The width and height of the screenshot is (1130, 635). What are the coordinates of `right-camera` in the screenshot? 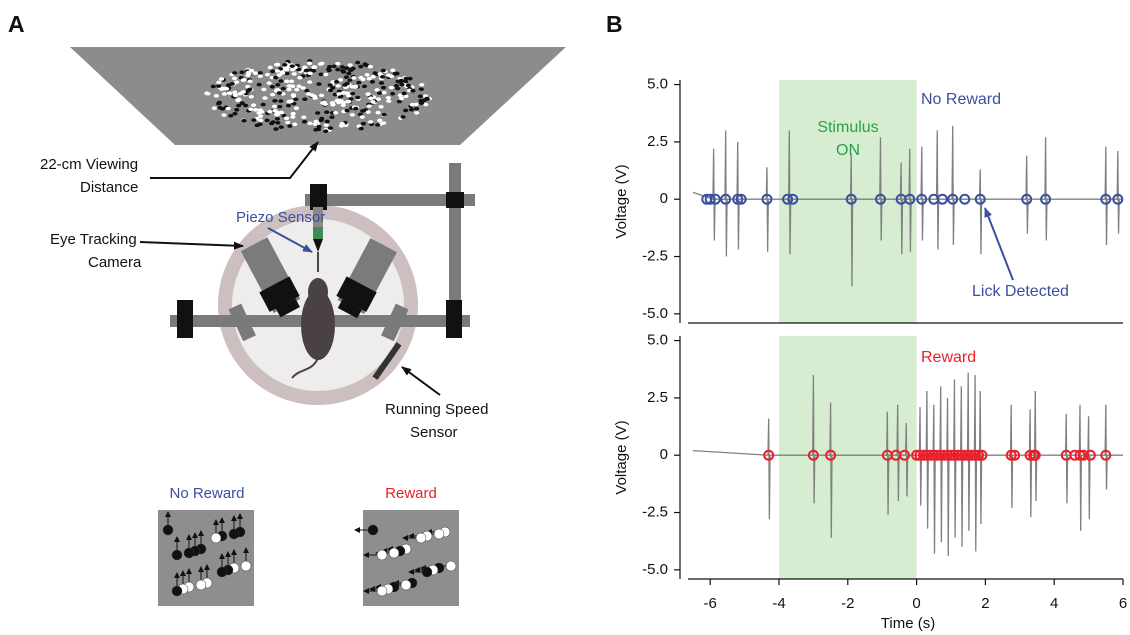 It's located at (366, 278).